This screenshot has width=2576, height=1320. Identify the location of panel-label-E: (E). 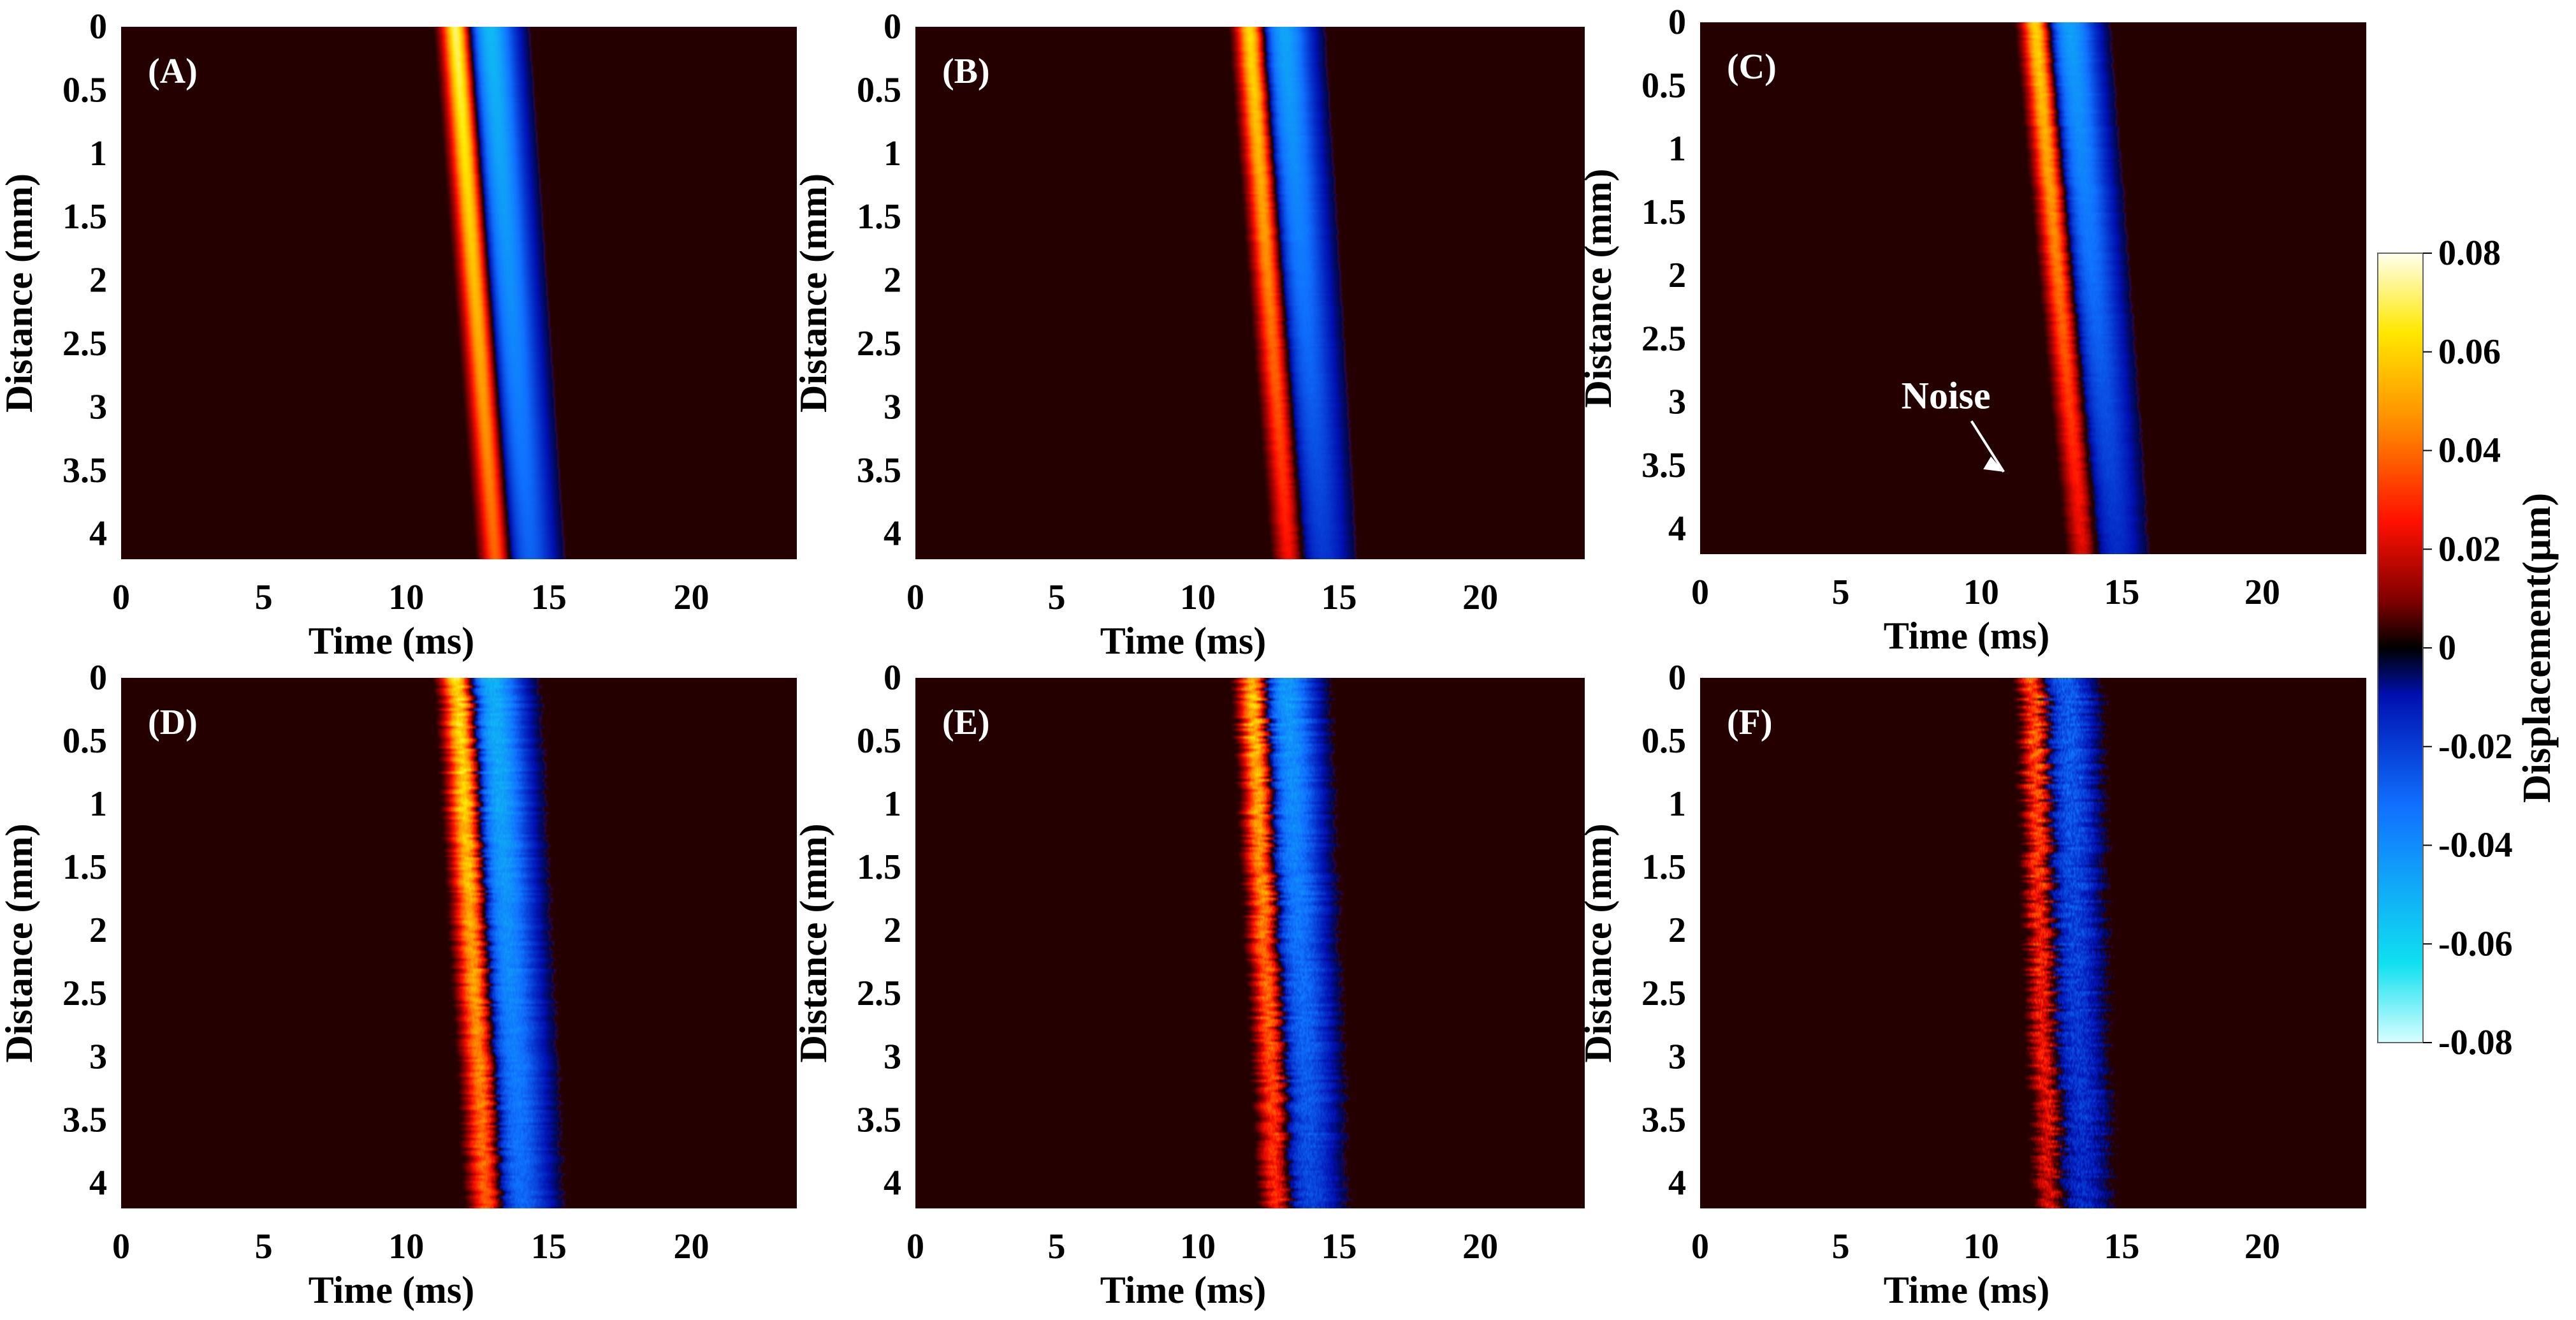
(966, 722).